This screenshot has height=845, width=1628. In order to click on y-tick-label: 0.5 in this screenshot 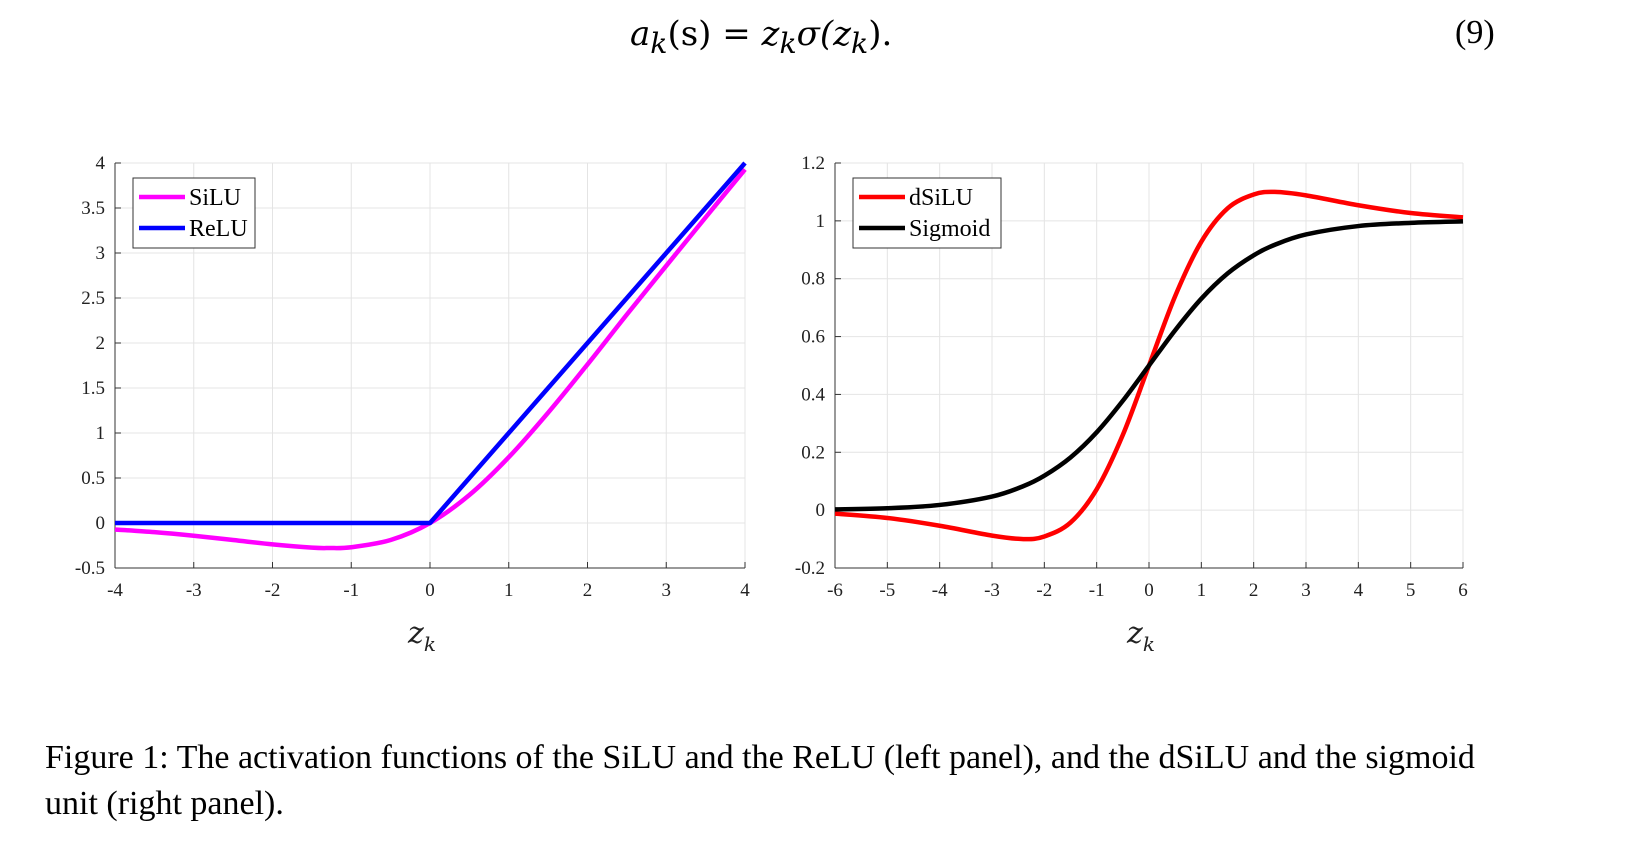, I will do `click(93, 478)`.